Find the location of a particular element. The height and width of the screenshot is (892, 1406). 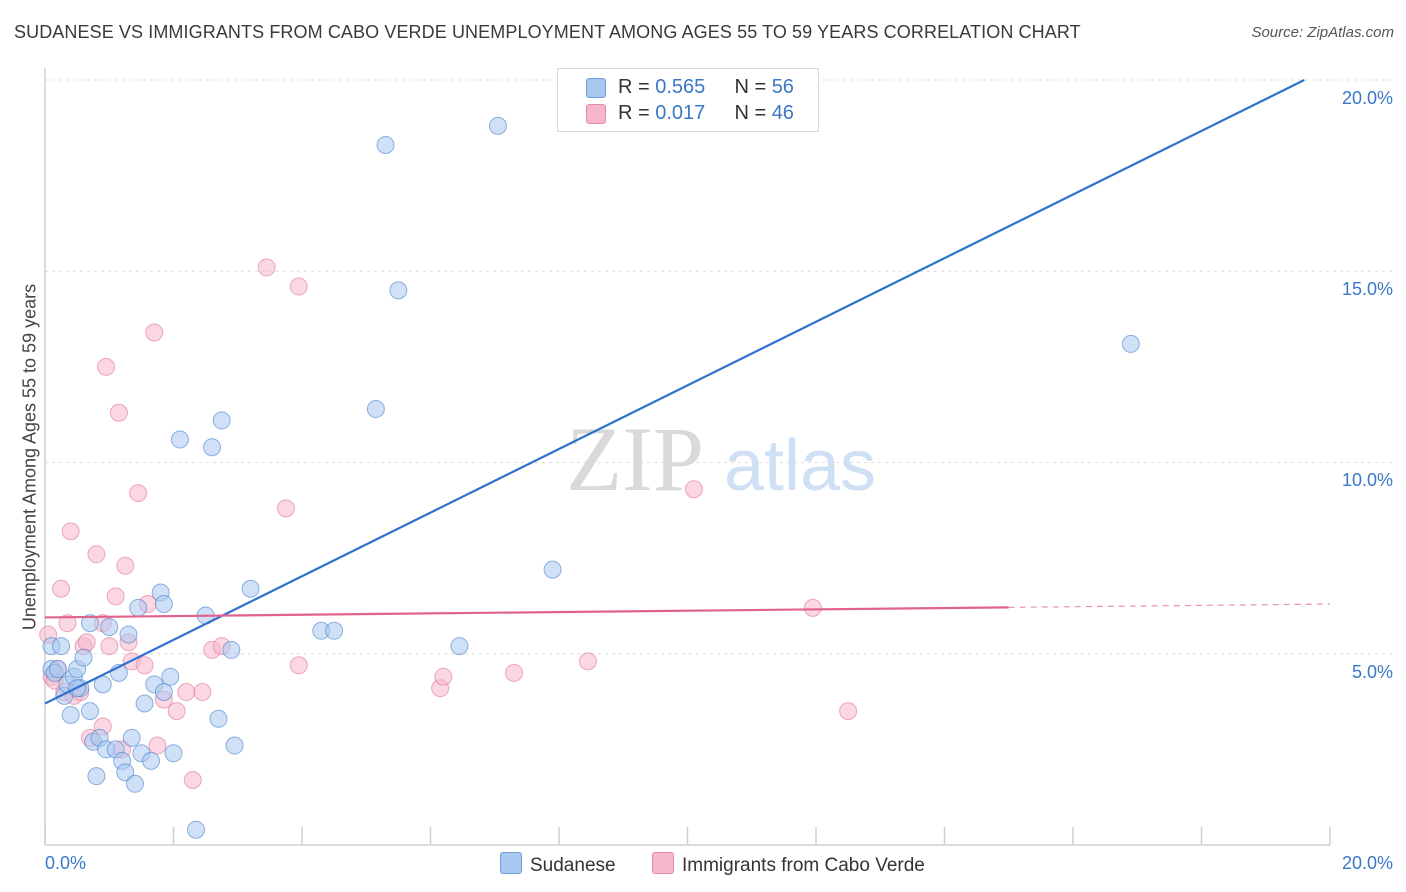

y-tick-label-20: 20.0% is located at coordinates (1367, 98).